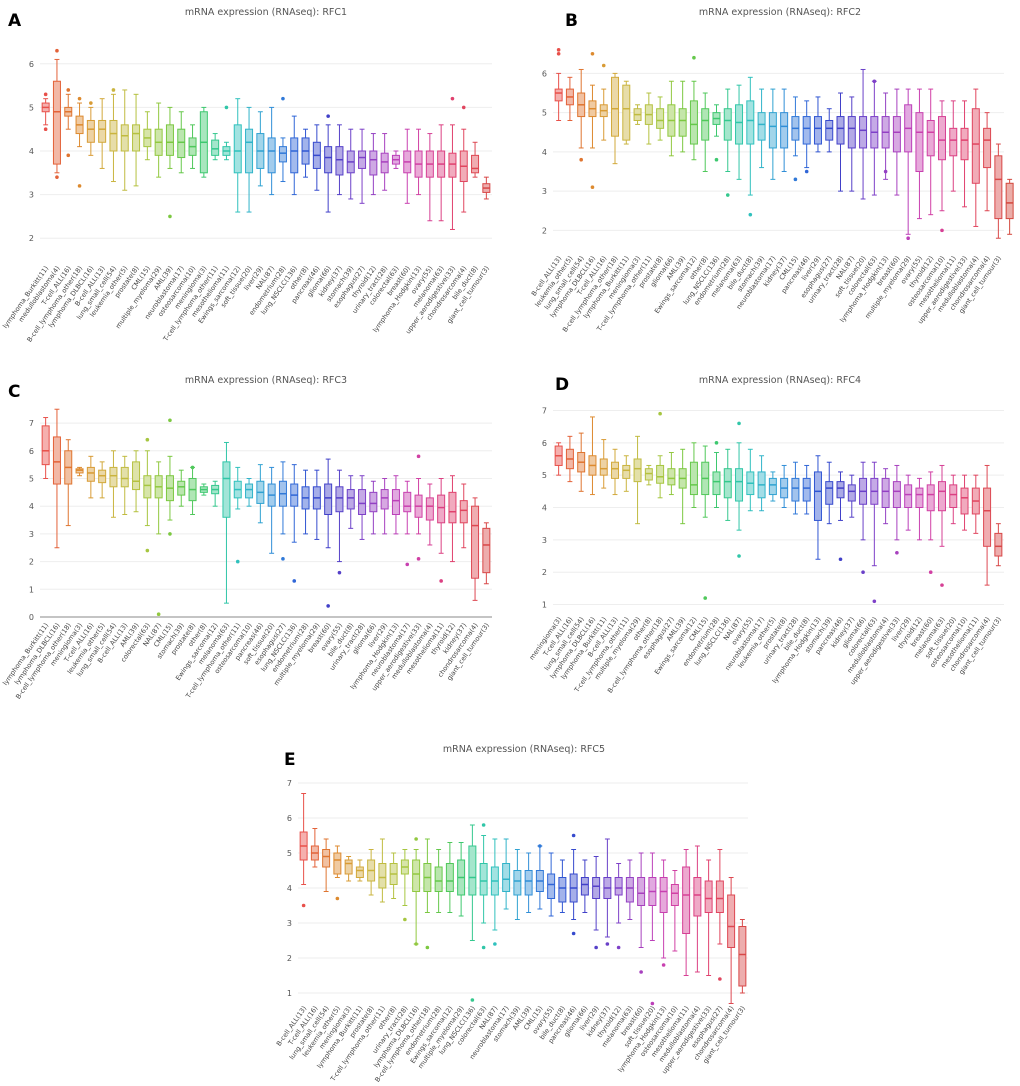 The height and width of the screenshot is (1086, 1020). I want to click on y-tick-label: 2, so click(31, 562).